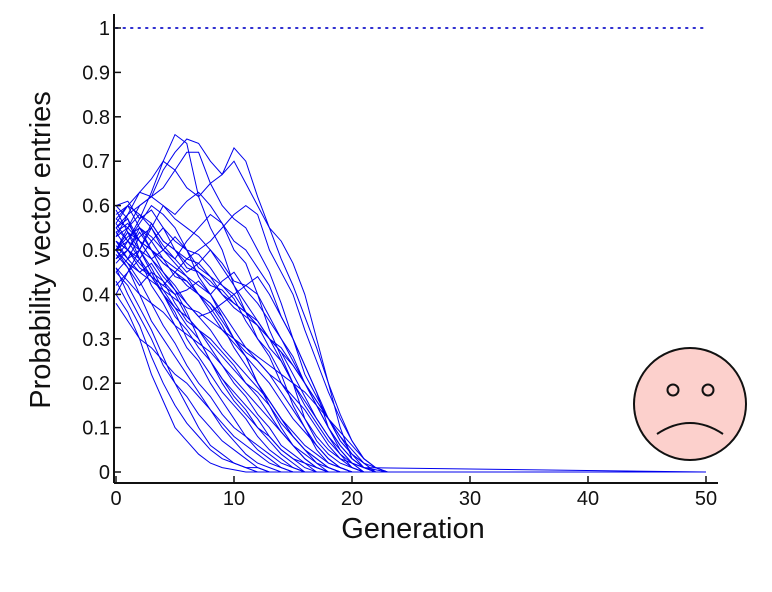  What do you see at coordinates (104, 29) in the screenshot?
I see `y-tick-label: 1` at bounding box center [104, 29].